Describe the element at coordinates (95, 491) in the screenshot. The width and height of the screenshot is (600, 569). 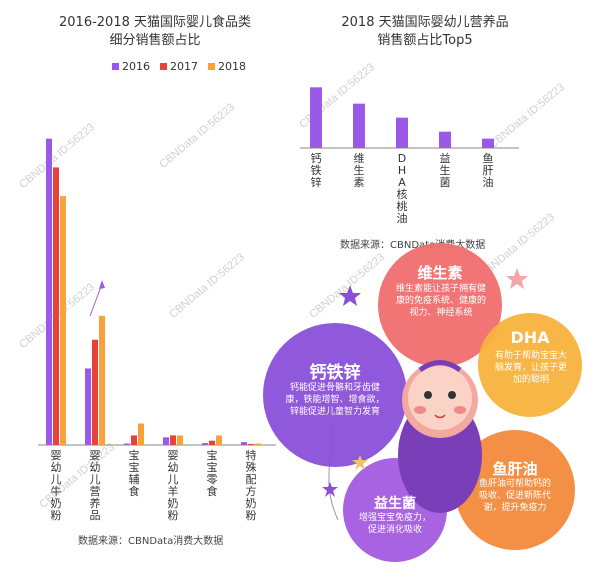
I see `x-tick-label: 营` at that location.